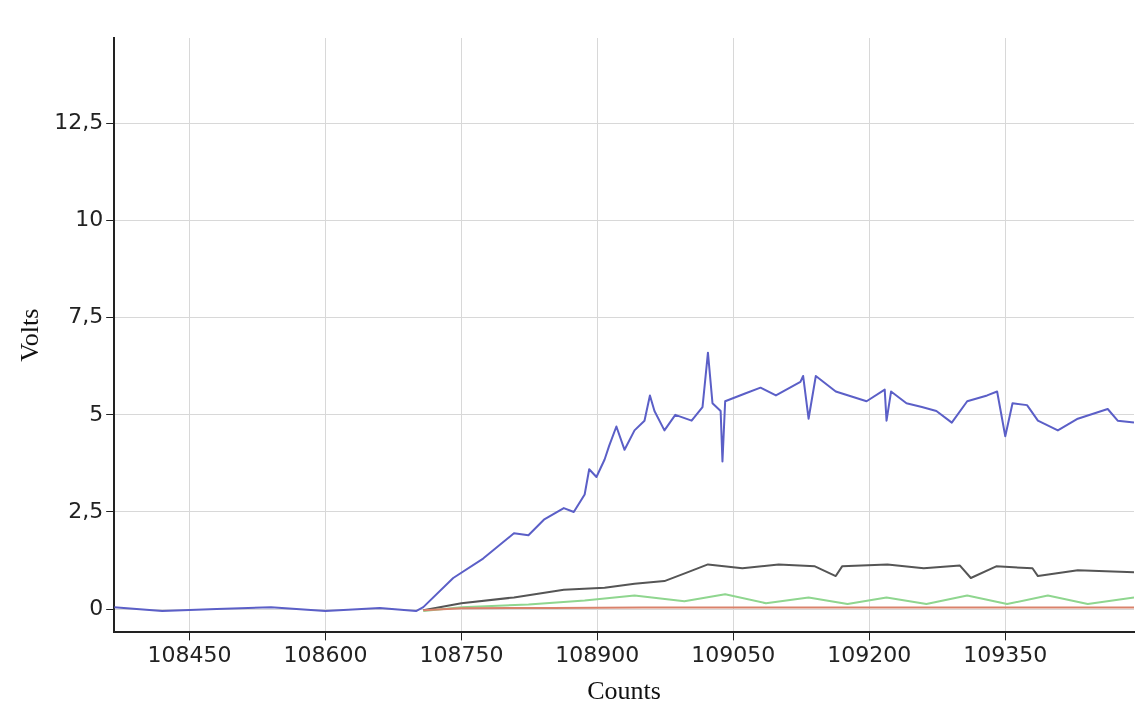 The image size is (1146, 722). I want to click on y-tick-label: 0, so click(96, 607).